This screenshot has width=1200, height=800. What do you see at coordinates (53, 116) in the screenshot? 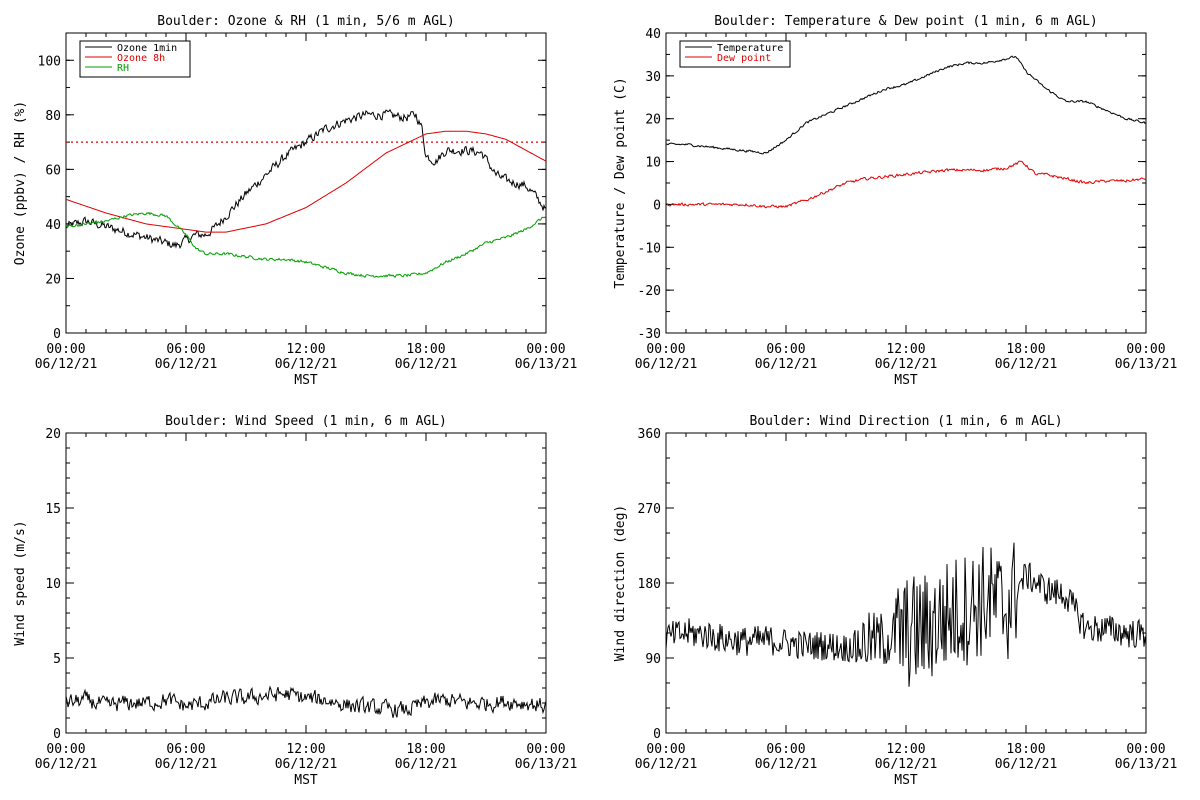
I see `y-tick-label: 80` at bounding box center [53, 116].